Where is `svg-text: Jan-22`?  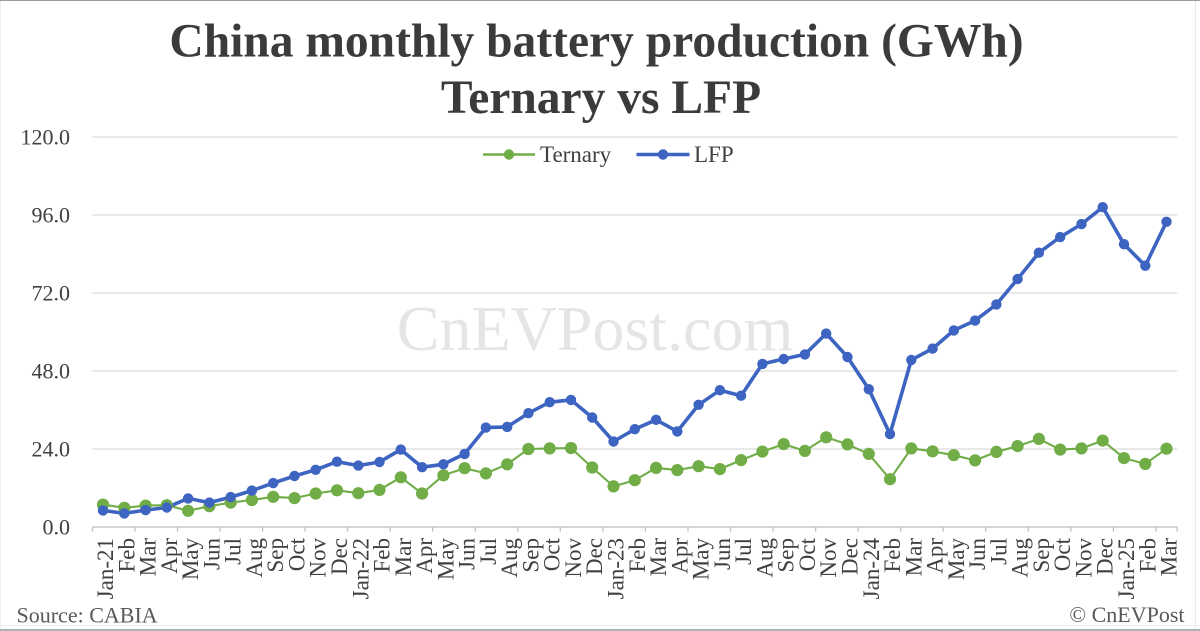 svg-text: Jan-22 is located at coordinates (360, 568).